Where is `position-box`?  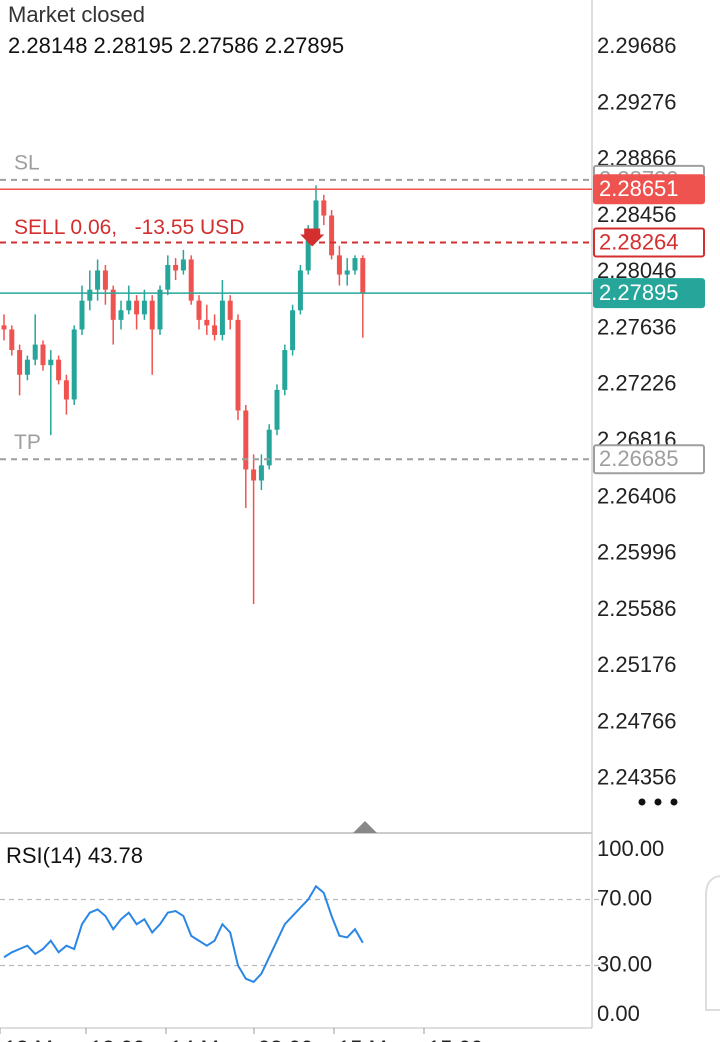 position-box is located at coordinates (649, 242).